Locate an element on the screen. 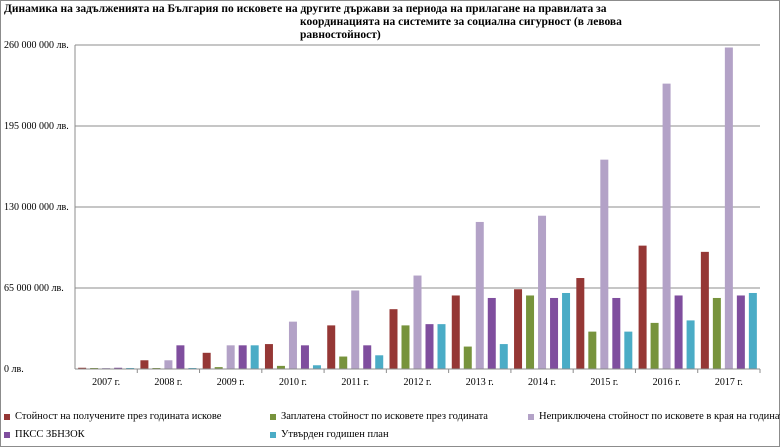  y-tick-label: 195 000 000 лв. is located at coordinates (36, 126).